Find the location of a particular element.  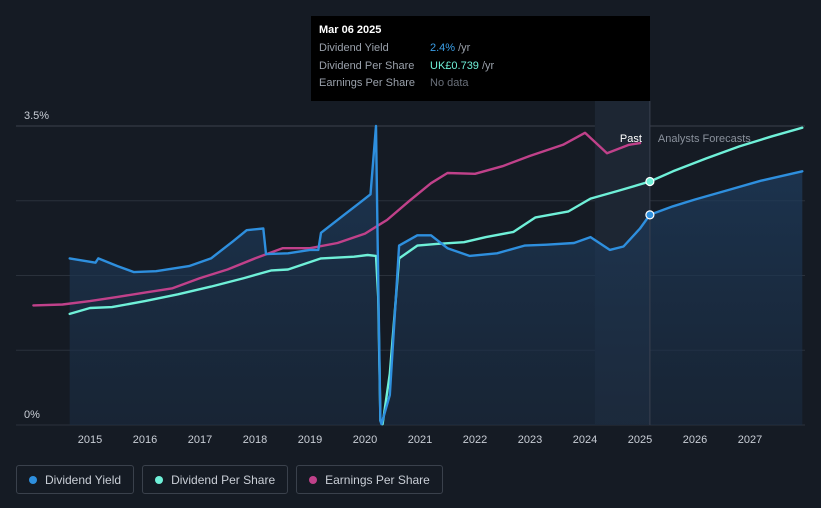

legend-item-earnings-per-share: Earnings Per Share is located at coordinates (369, 479).